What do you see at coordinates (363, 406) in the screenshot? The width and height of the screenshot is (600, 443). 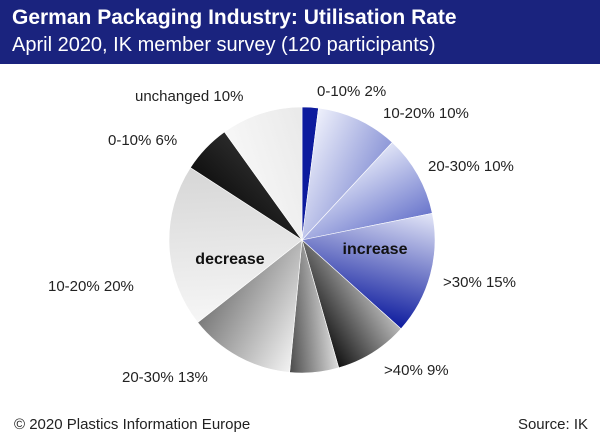 I see `slice-label: 30-40% 6 %` at bounding box center [363, 406].